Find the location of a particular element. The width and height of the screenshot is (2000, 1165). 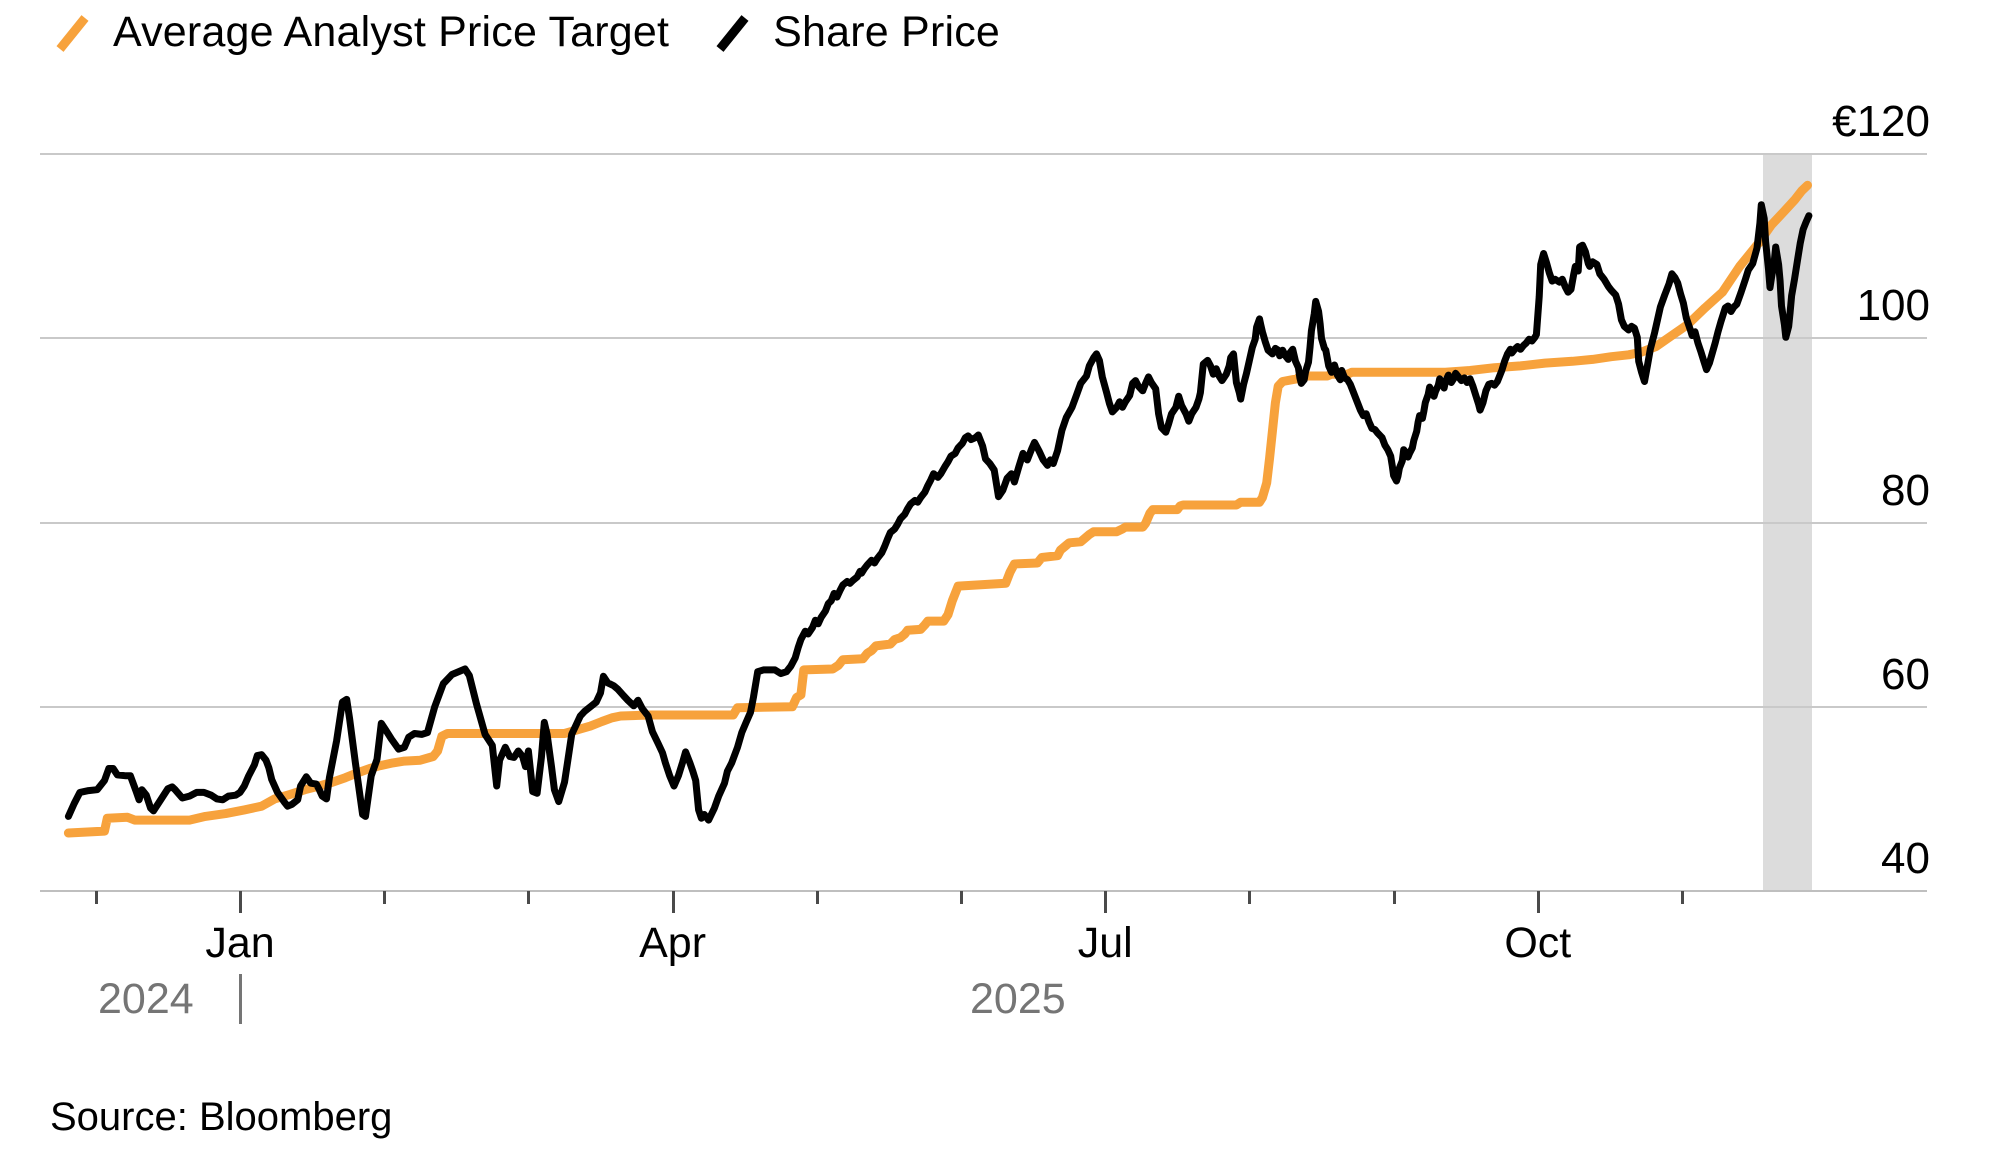

source-note: Source: Bloomberg is located at coordinates (221, 1117).